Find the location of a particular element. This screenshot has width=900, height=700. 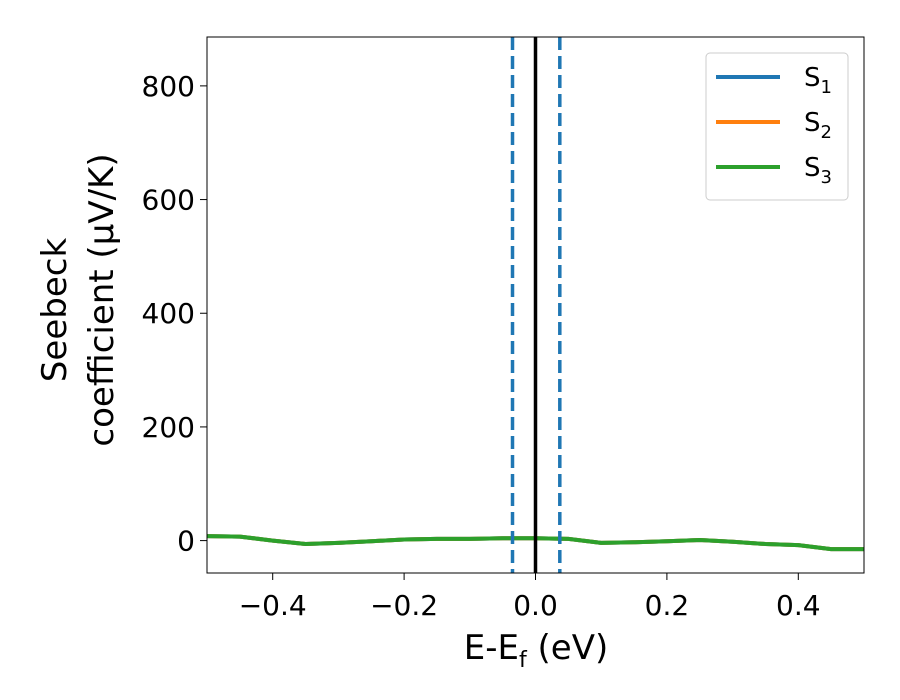

y-axis: 0 200 400 600 800 is located at coordinates (174, 314).